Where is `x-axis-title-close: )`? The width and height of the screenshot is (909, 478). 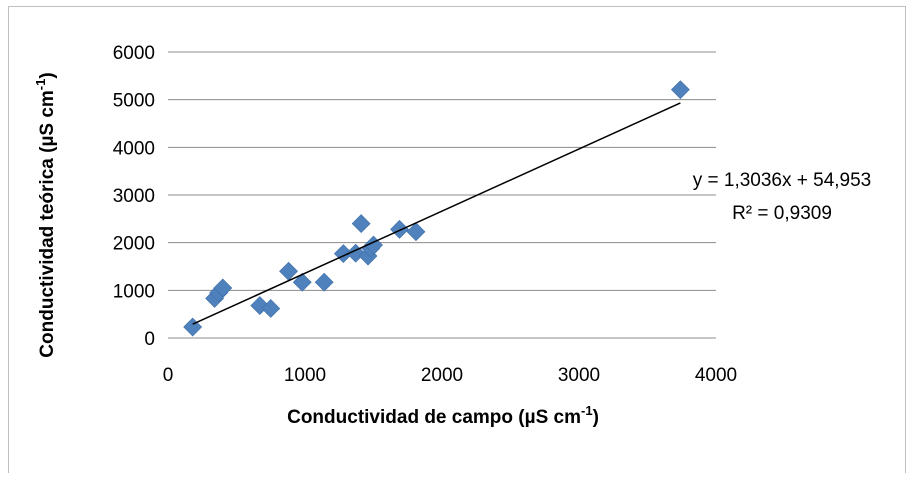
x-axis-title-close: ) is located at coordinates (596, 417).